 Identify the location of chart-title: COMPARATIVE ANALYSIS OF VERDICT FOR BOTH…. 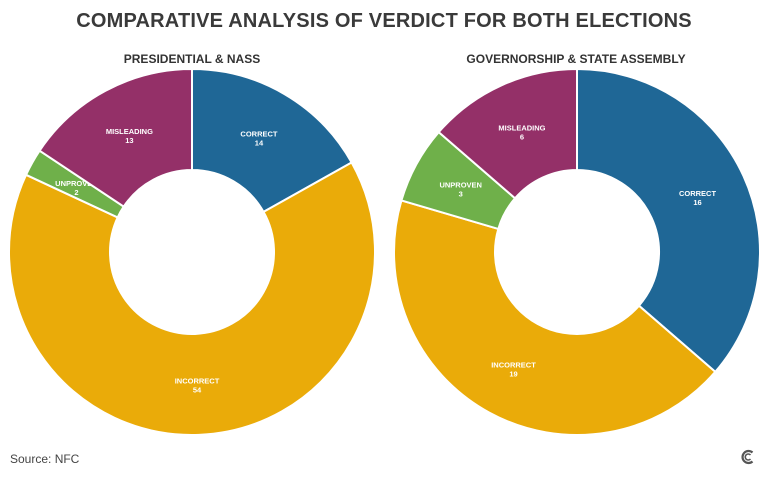
(384, 21).